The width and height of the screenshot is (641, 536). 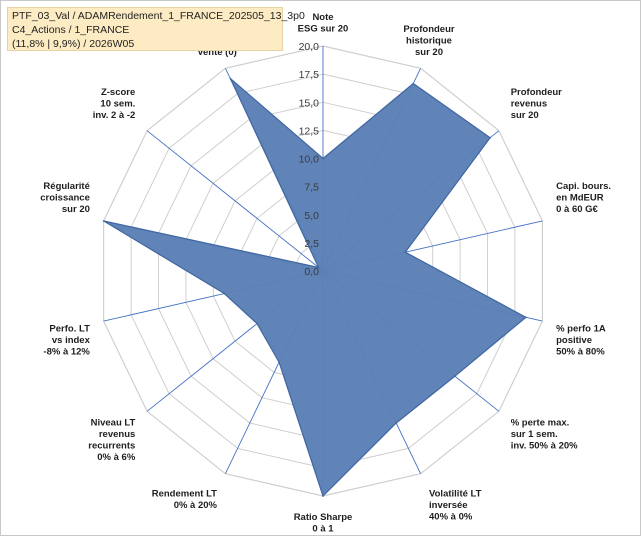 I want to click on category-label: Profondeur historique sur 20, so click(x=428, y=41).